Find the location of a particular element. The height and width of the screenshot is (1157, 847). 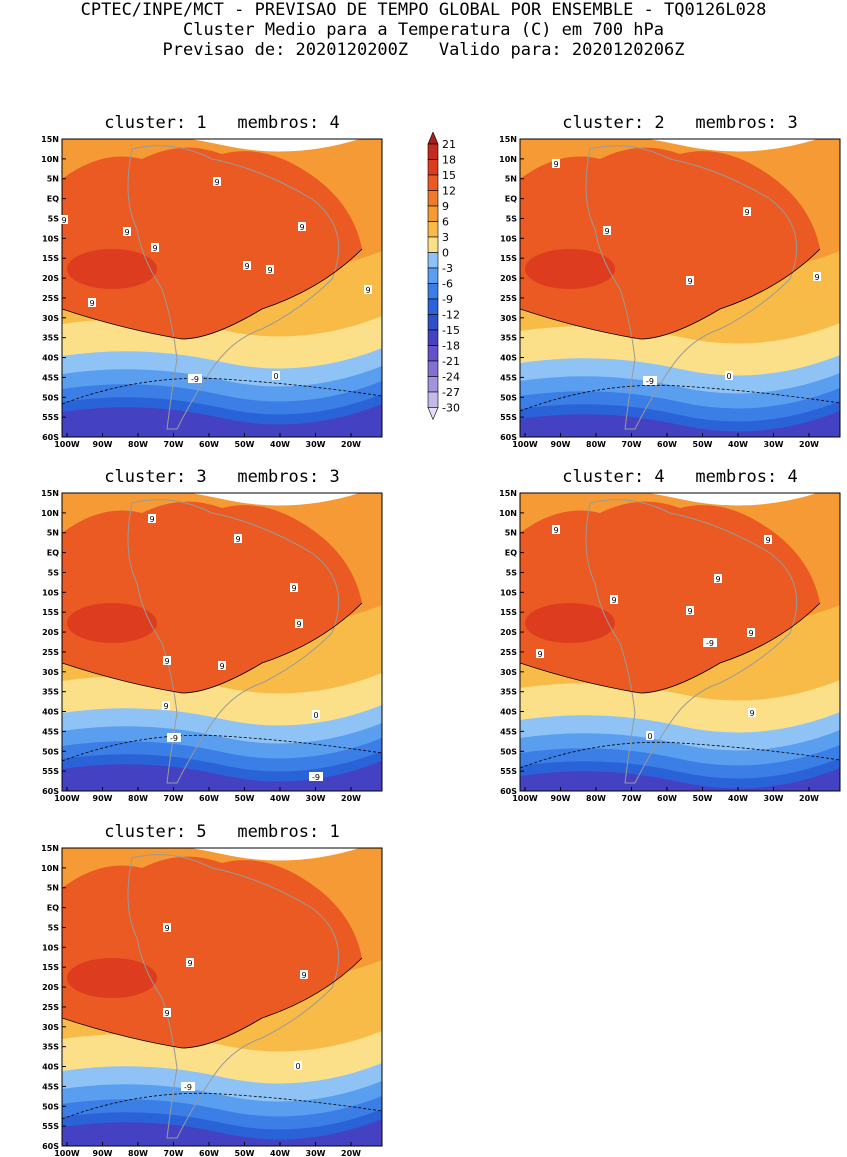

colorbar-tick-label: -3 is located at coordinates (447, 268).